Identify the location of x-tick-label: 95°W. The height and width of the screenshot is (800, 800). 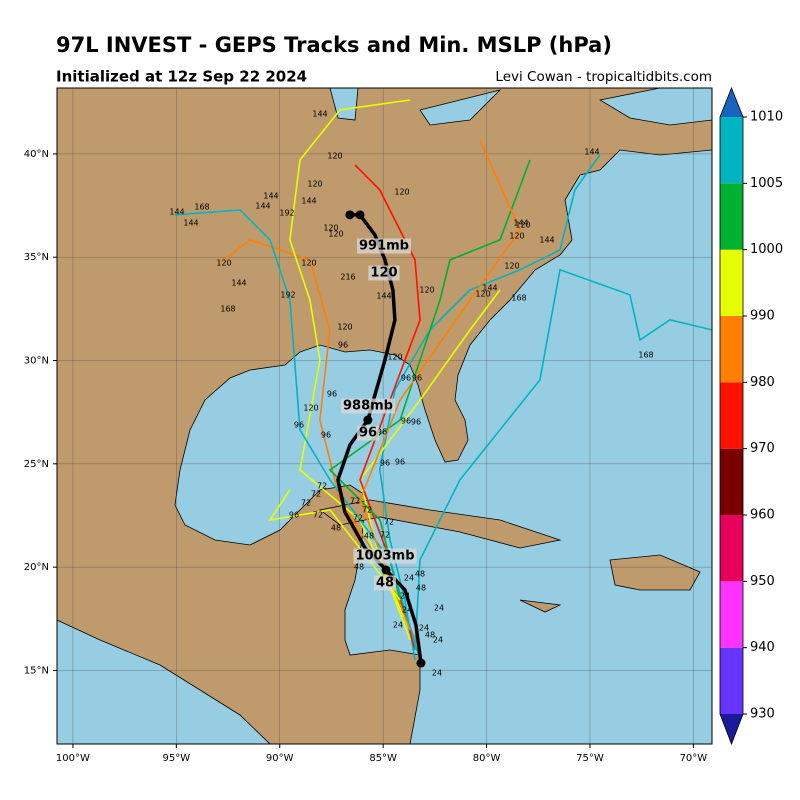
(177, 758).